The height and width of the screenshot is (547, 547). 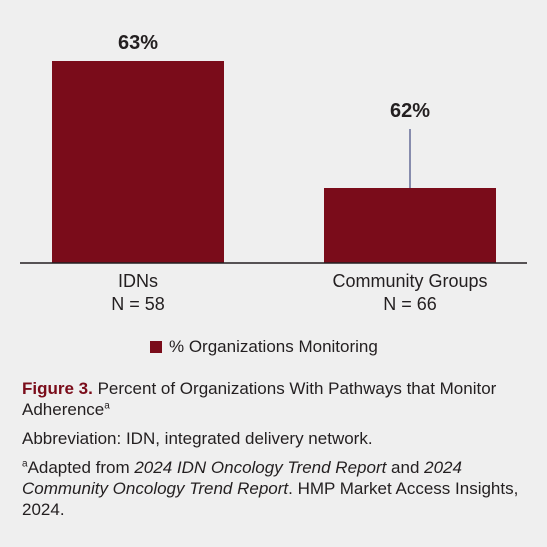 I want to click on footnote-text-1: Adapted from, so click(x=81, y=467).